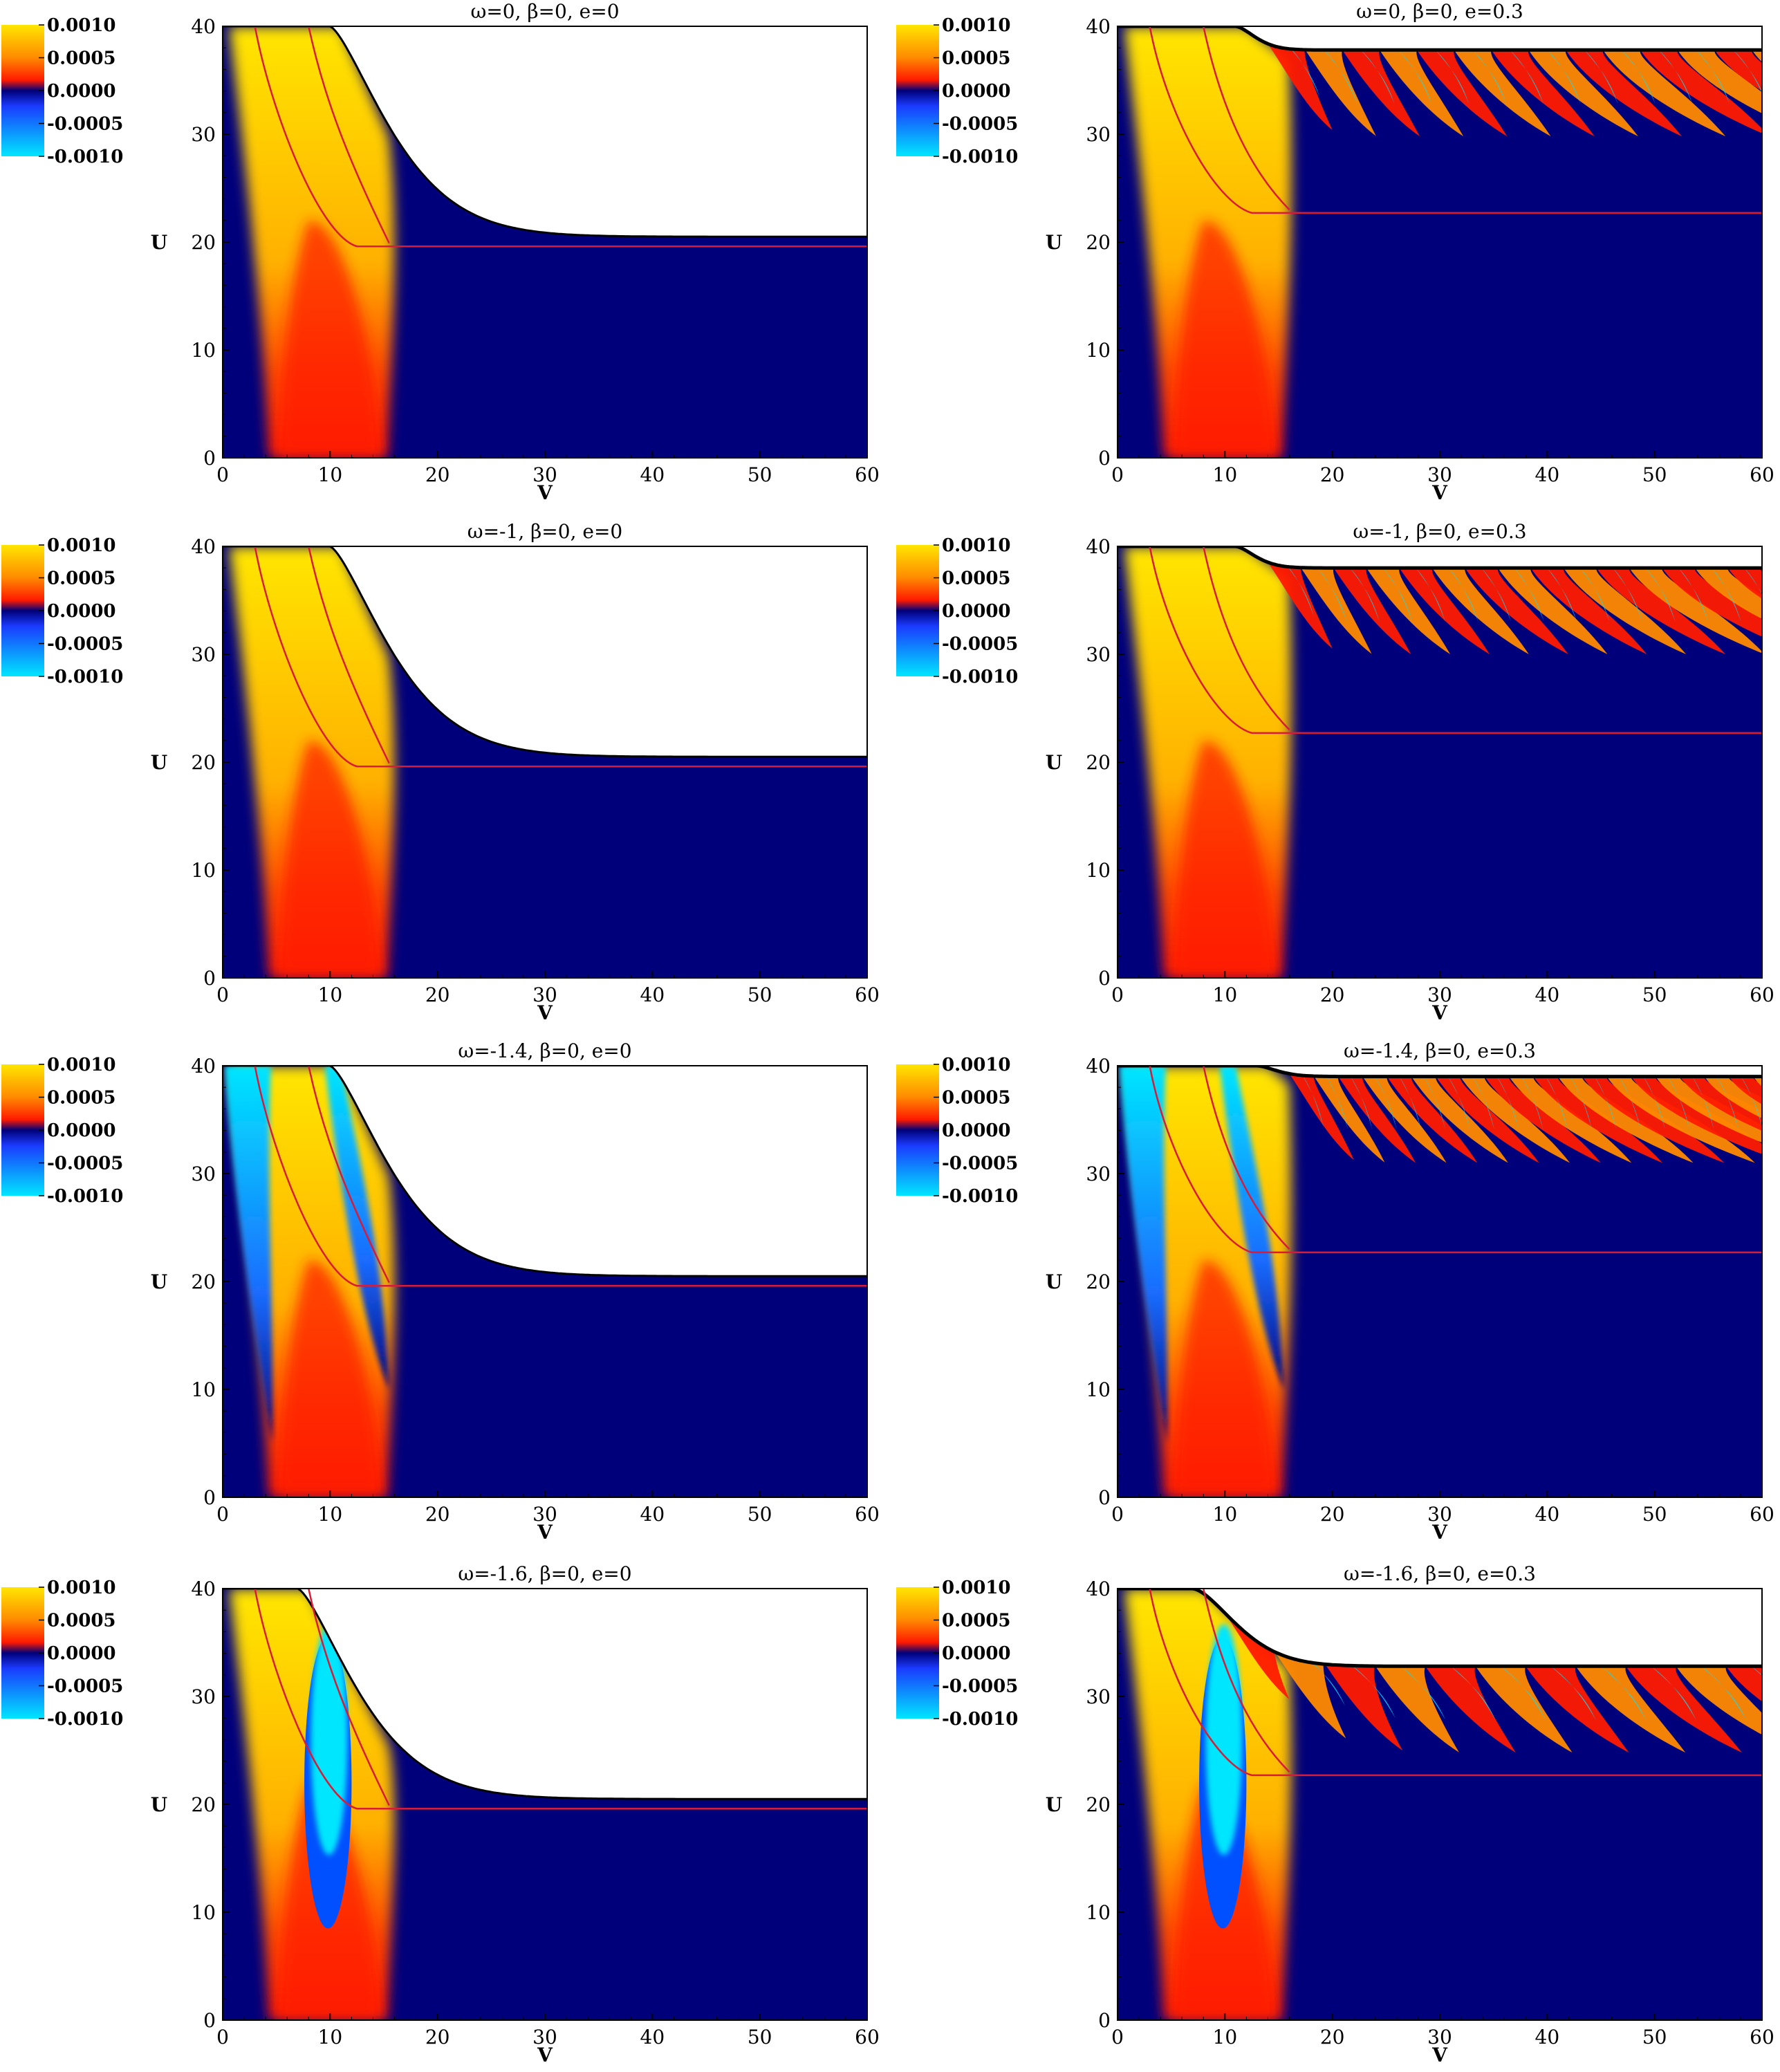 The height and width of the screenshot is (2072, 1780). I want to click on colorbar-label: 0.0010, so click(81, 1588).